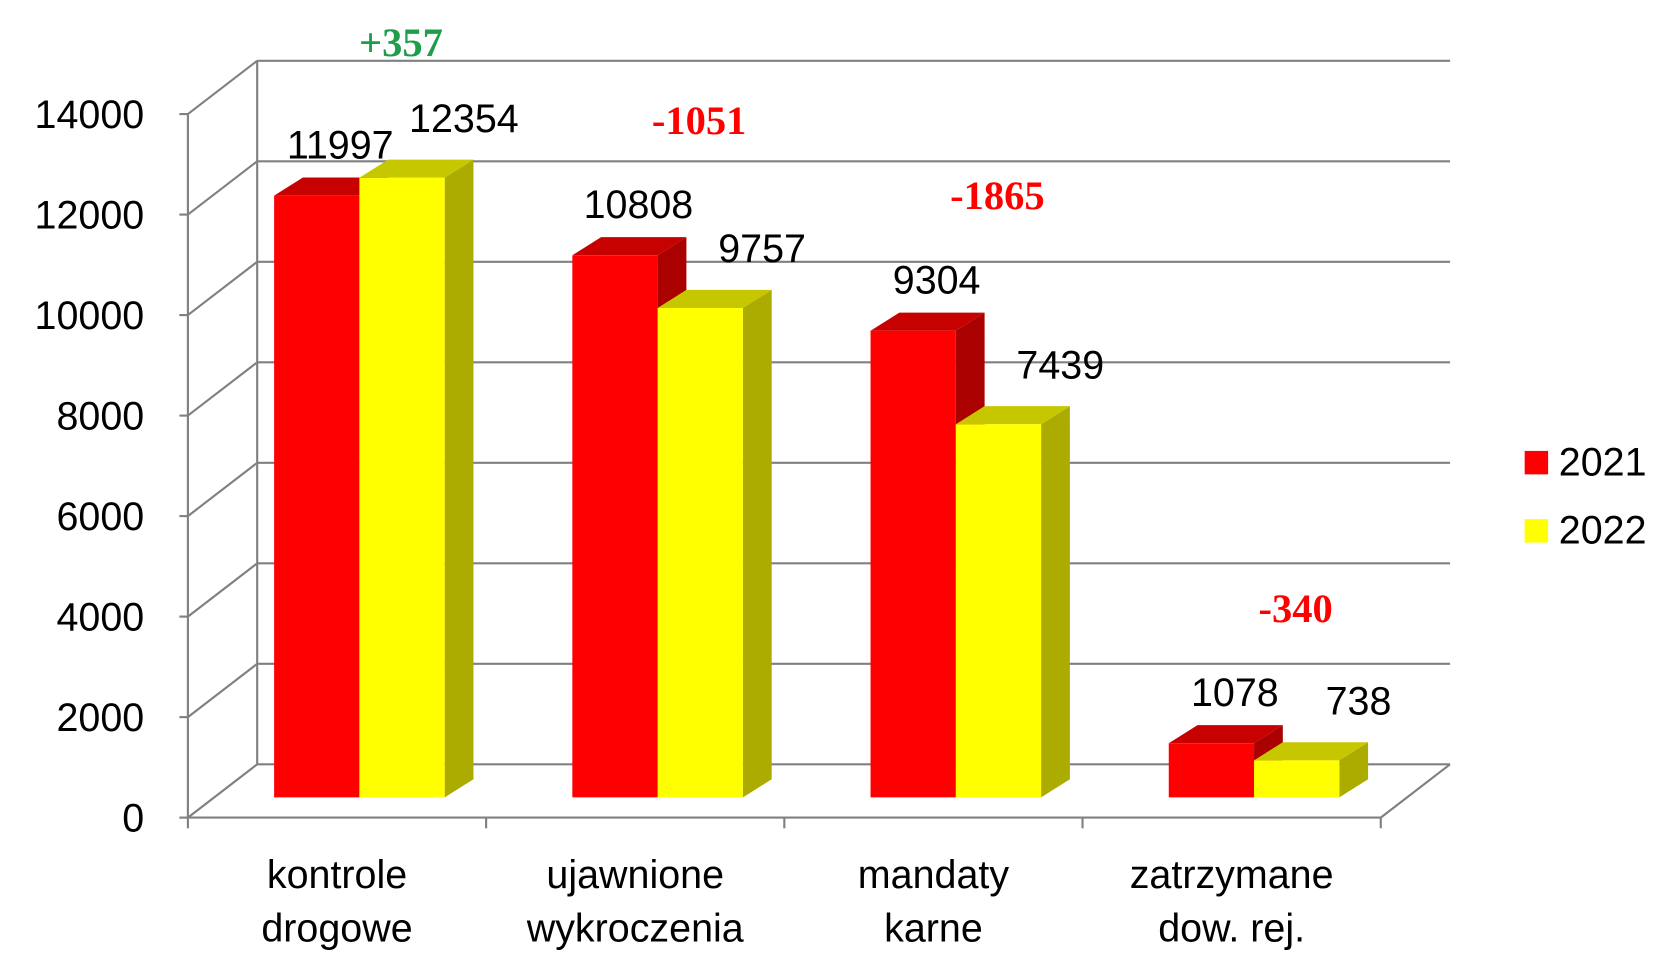 This screenshot has width=1671, height=953. Describe the element at coordinates (1295, 608) in the screenshot. I see `annotation: -340` at that location.